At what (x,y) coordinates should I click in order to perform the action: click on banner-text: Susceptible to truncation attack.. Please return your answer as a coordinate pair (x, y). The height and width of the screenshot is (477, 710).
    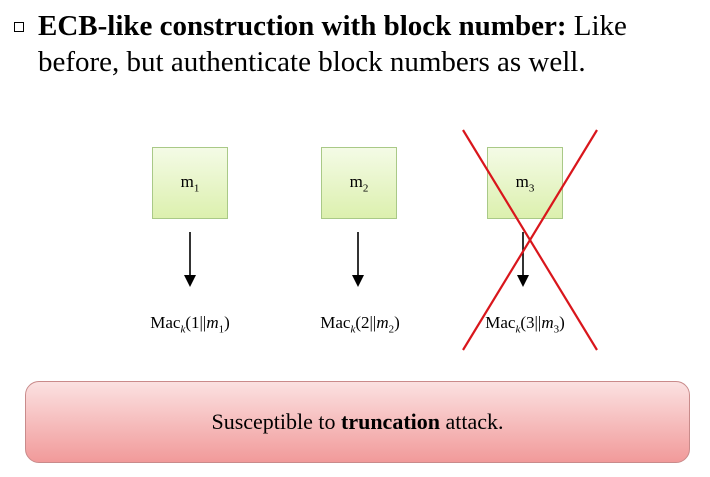
    Looking at the image, I should click on (357, 421).